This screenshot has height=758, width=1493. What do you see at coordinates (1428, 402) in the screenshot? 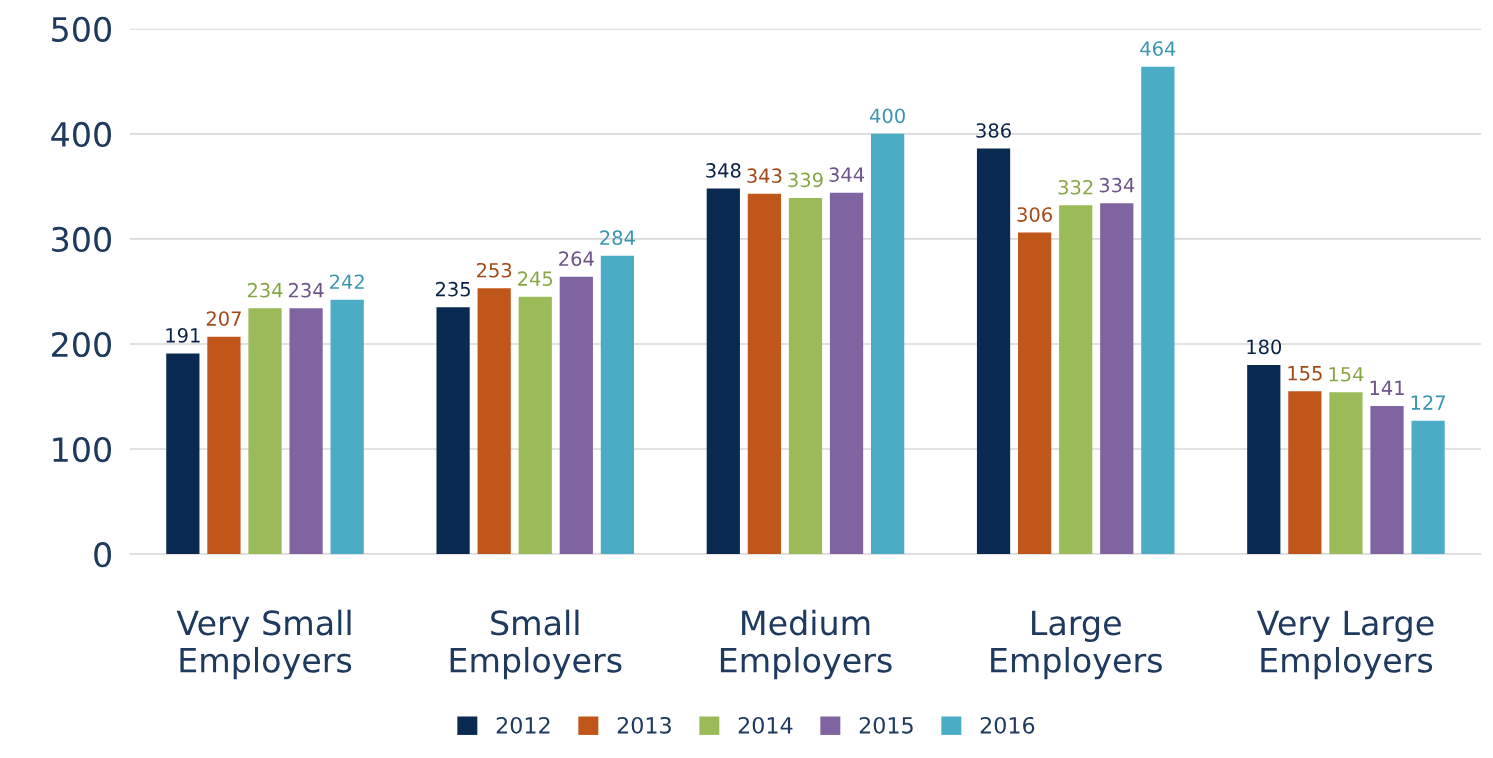
I see `data-label: 127` at bounding box center [1428, 402].